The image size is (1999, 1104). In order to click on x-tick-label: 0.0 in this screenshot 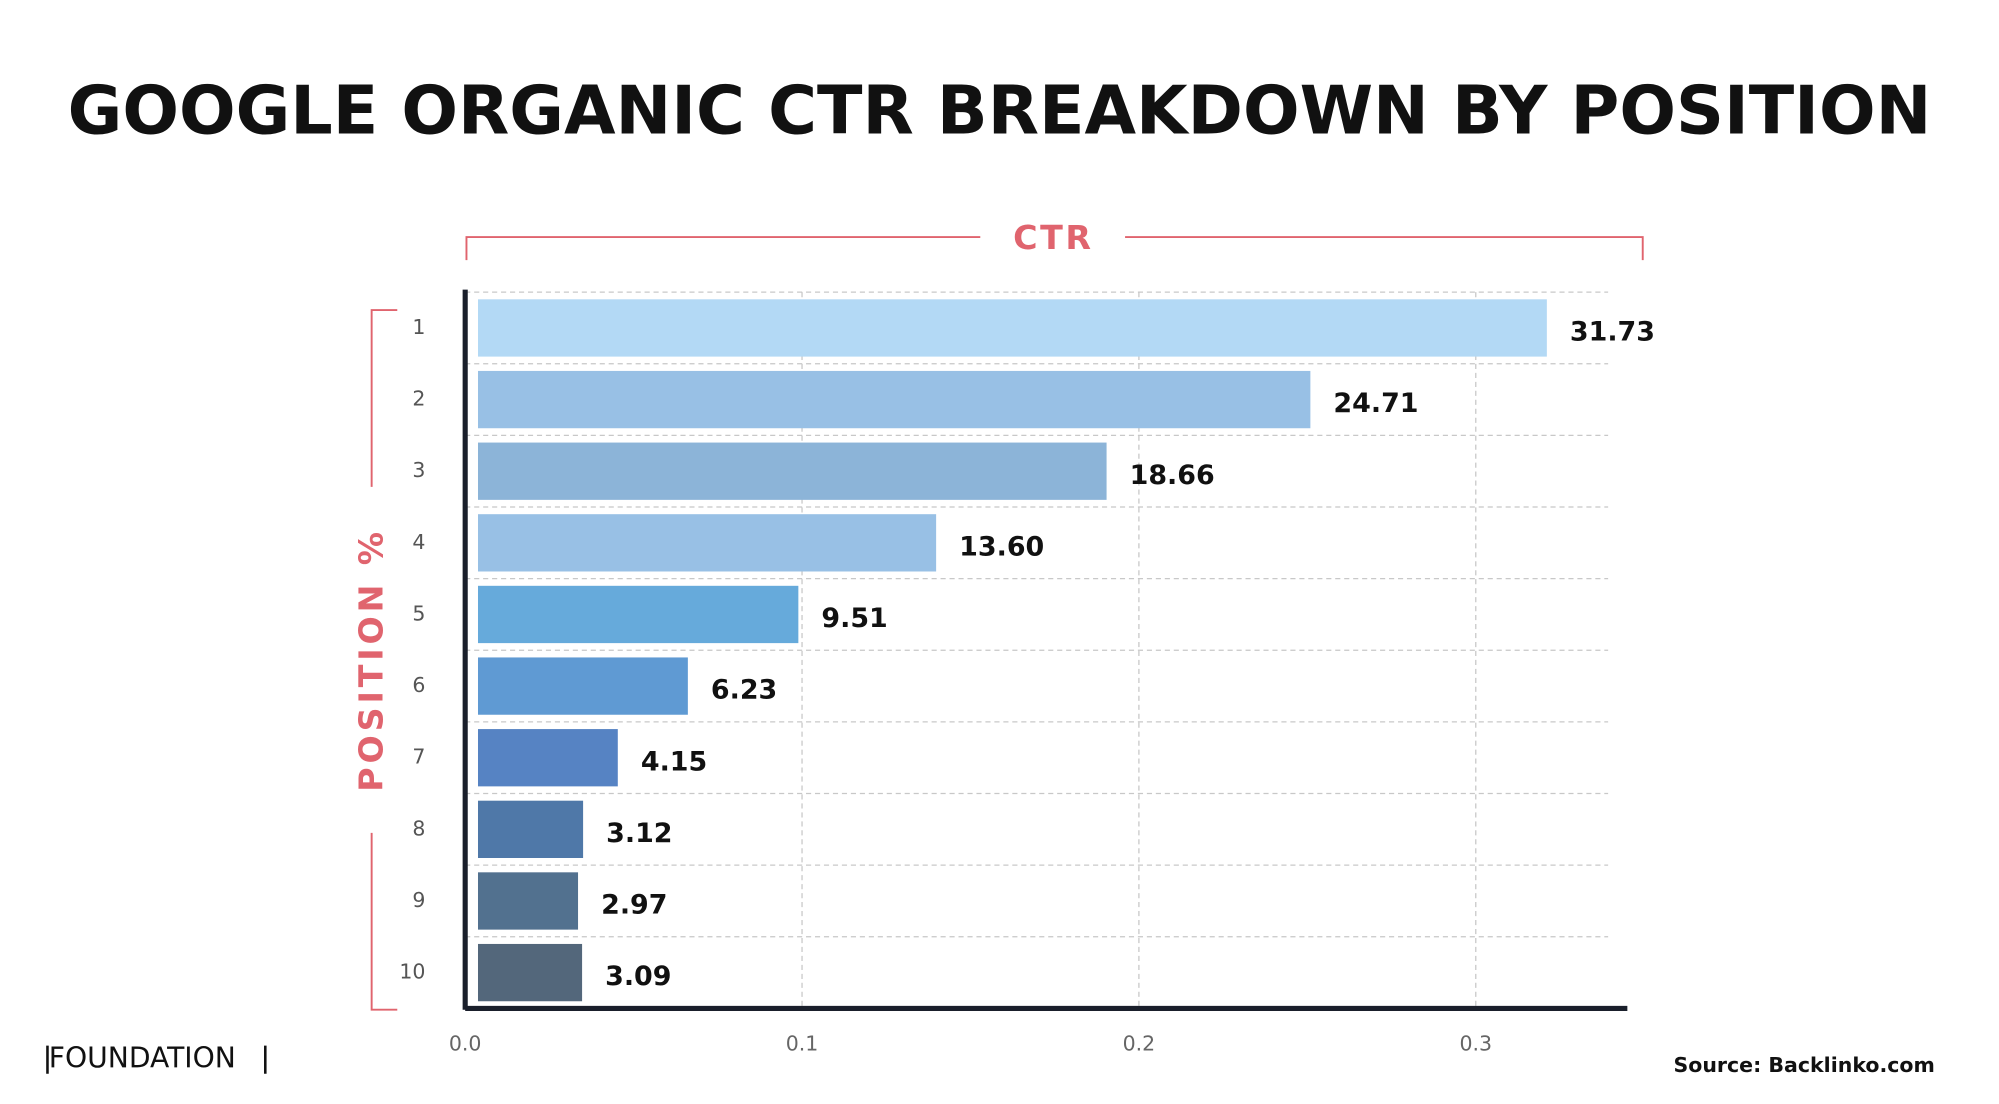, I will do `click(465, 1043)`.